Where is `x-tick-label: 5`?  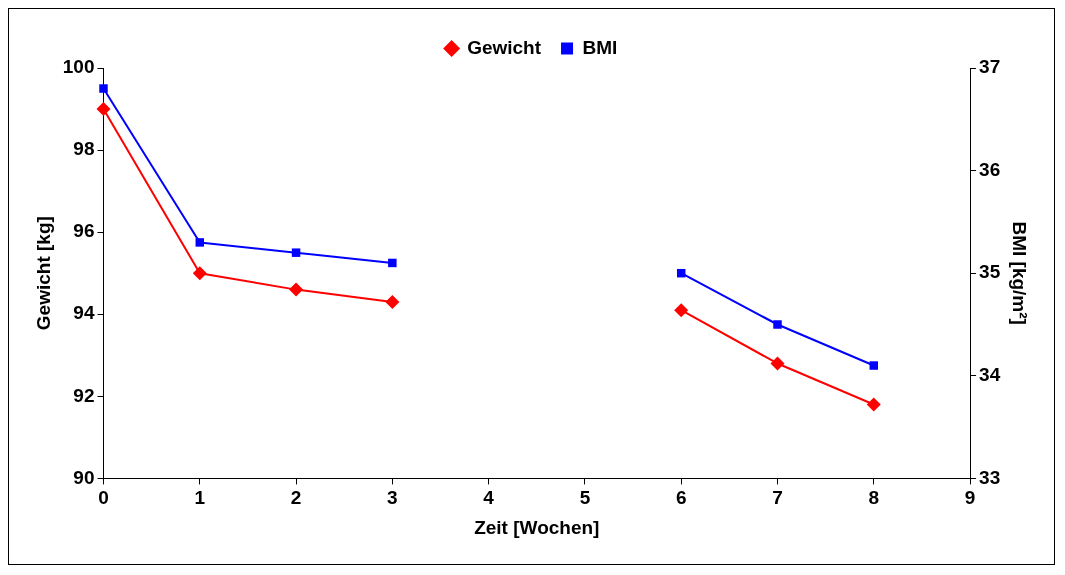 x-tick-label: 5 is located at coordinates (585, 498).